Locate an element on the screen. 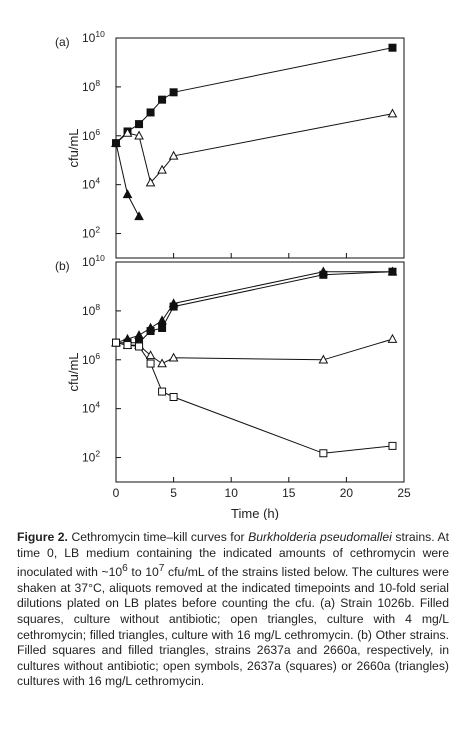 The height and width of the screenshot is (741, 465). series-b-1-line is located at coordinates (254, 307).